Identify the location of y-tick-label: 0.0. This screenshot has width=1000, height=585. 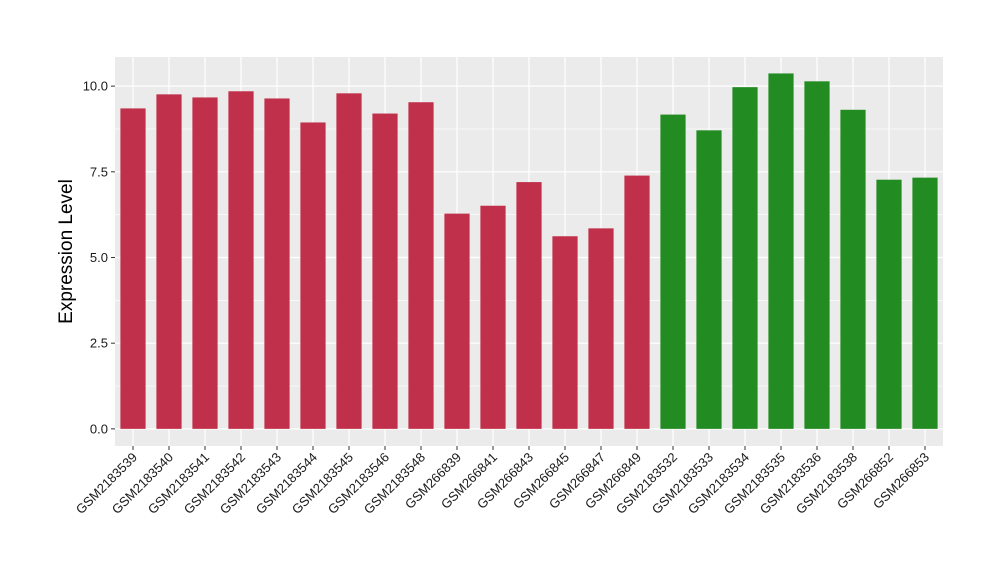
(99, 428).